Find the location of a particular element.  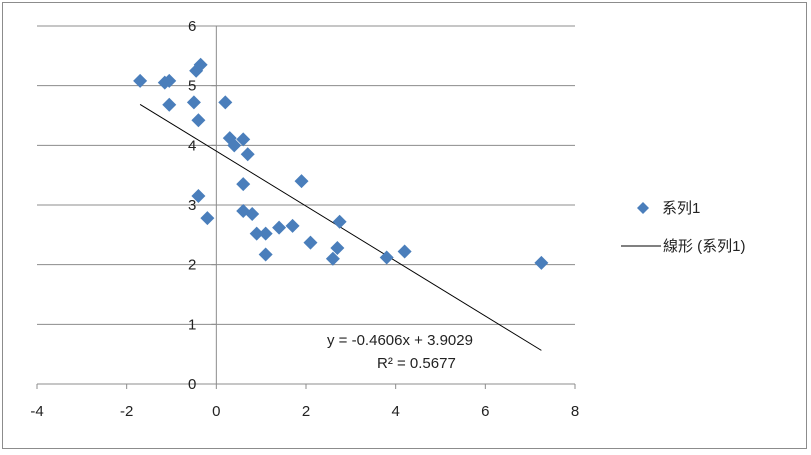

legend-series-label: 系列1 is located at coordinates (681, 208).